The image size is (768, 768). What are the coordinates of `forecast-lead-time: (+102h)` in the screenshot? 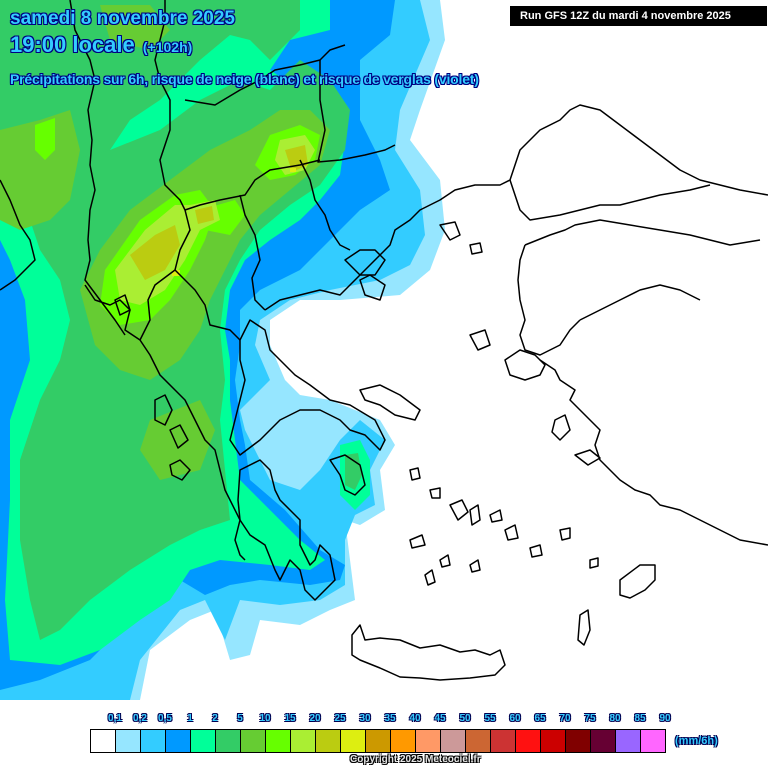 It's located at (167, 47).